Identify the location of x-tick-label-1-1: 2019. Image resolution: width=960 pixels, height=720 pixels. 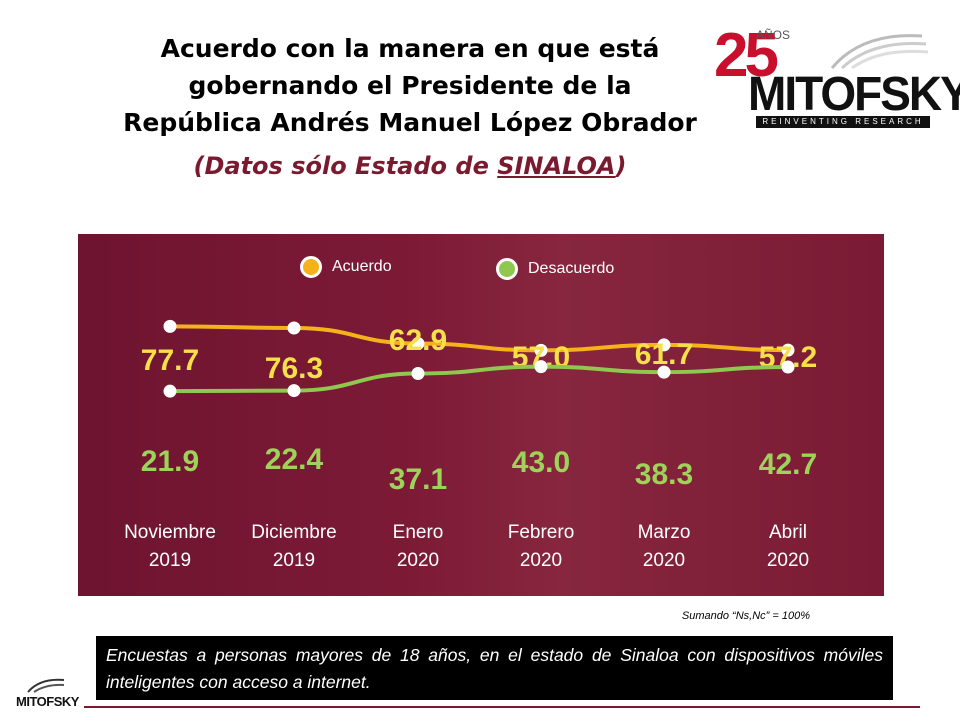
(294, 560).